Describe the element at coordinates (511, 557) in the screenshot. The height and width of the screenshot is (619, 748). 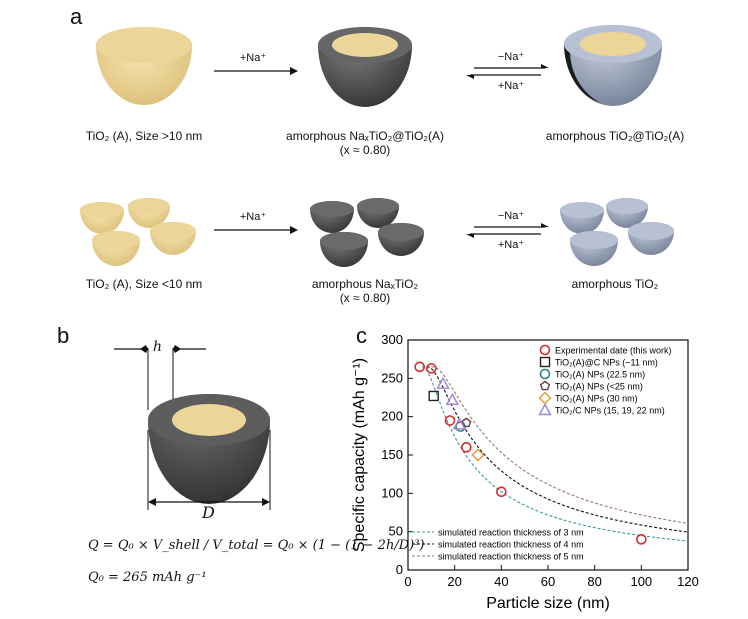
I see `legend-curve-label: simulated reaction thickness of 5 nm` at that location.